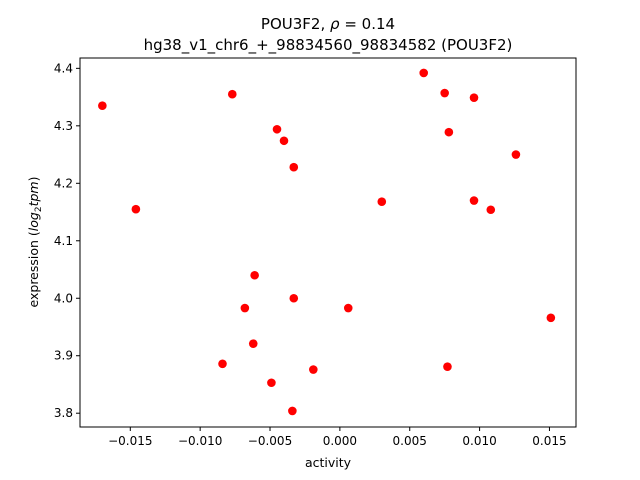  Describe the element at coordinates (549, 441) in the screenshot. I see `x-tick-label: 0.015` at that location.